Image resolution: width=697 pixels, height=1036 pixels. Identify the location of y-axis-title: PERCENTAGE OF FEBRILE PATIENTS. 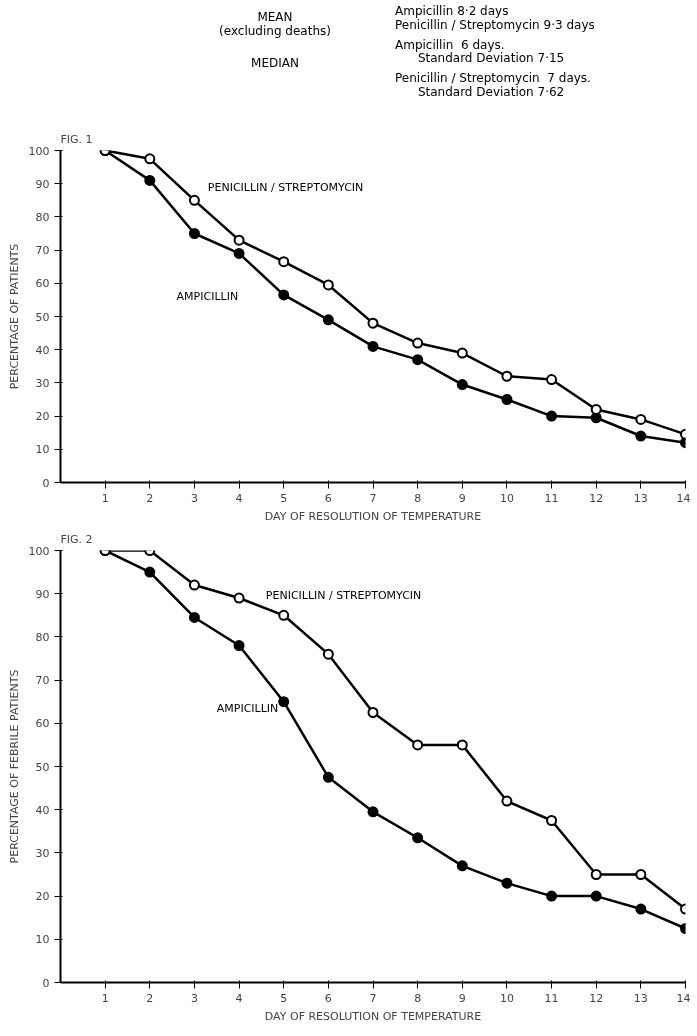
(14, 766).